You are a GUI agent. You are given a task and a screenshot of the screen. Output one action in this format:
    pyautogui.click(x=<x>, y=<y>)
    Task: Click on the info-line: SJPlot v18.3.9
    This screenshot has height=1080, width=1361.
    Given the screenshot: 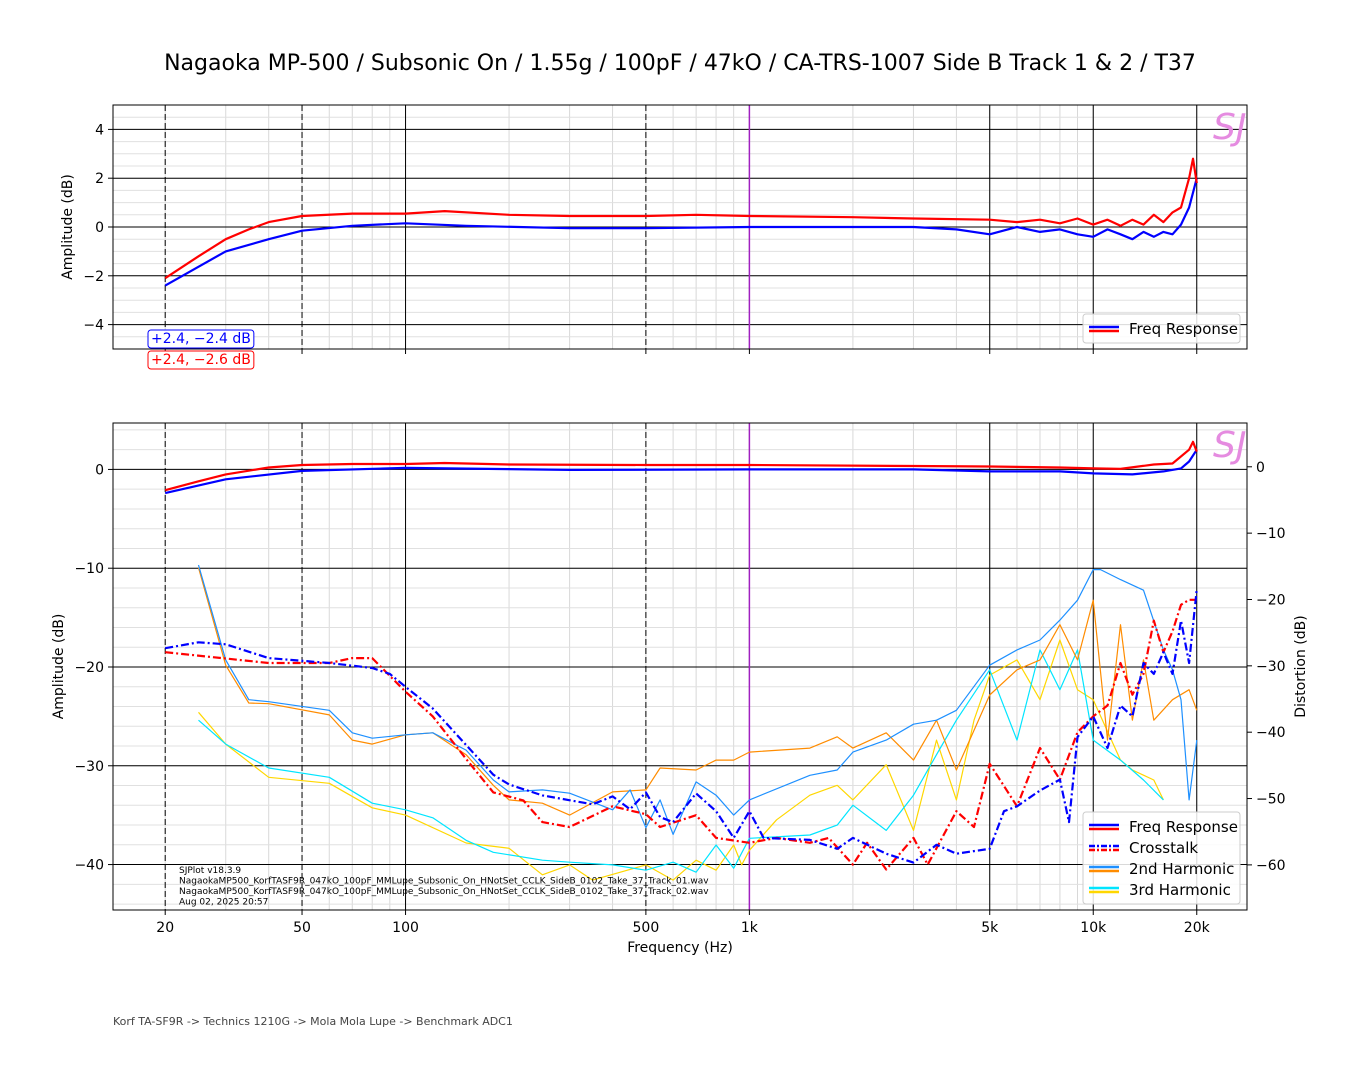 What is the action you would take?
    pyautogui.click(x=210, y=871)
    